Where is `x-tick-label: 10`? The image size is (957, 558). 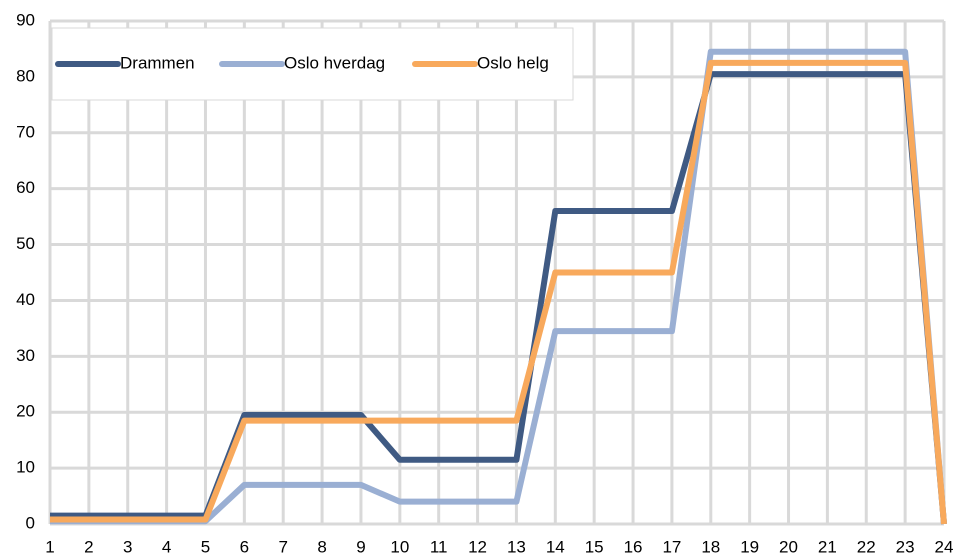
x-tick-label: 10 is located at coordinates (399, 546).